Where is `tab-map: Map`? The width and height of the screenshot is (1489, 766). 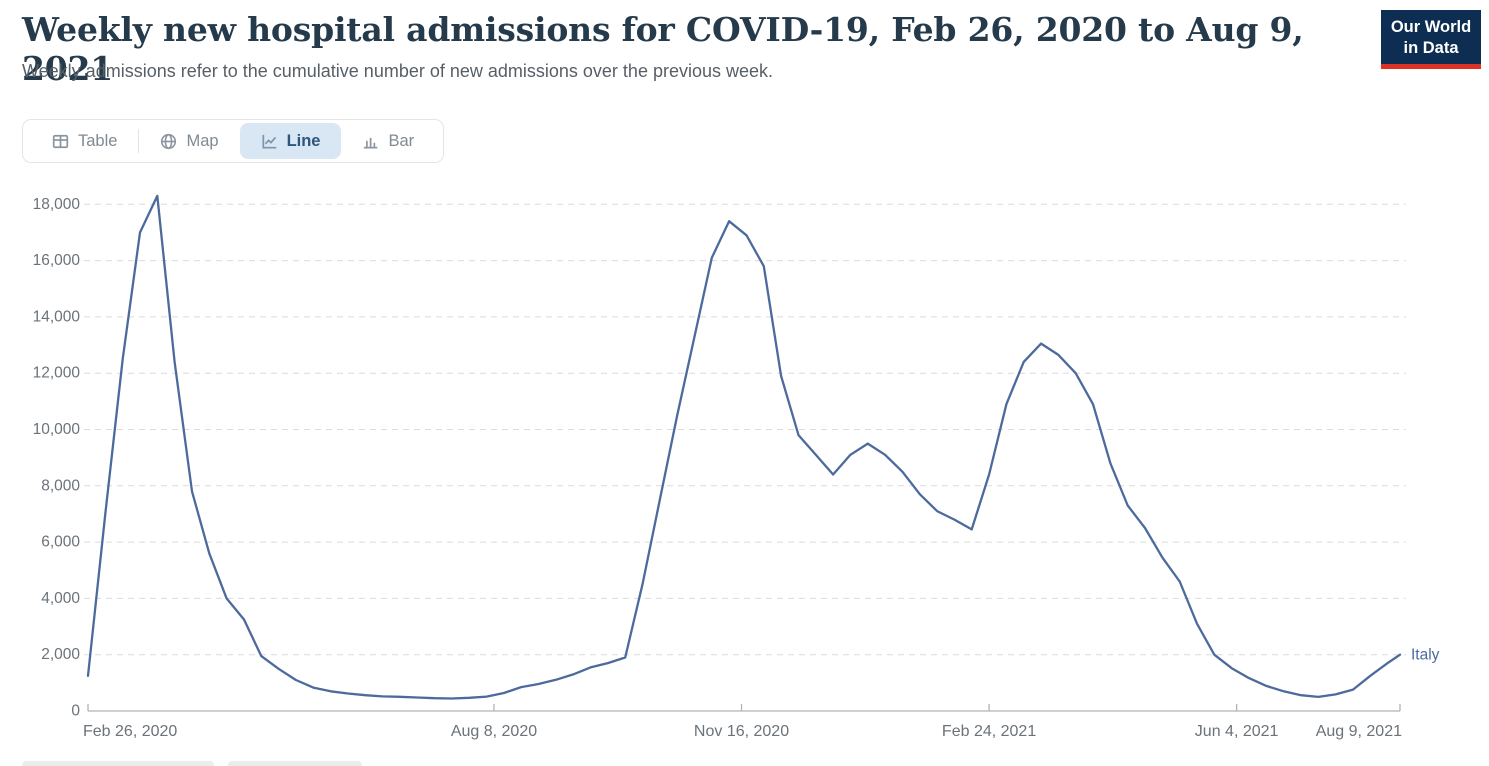 tab-map: Map is located at coordinates (189, 141).